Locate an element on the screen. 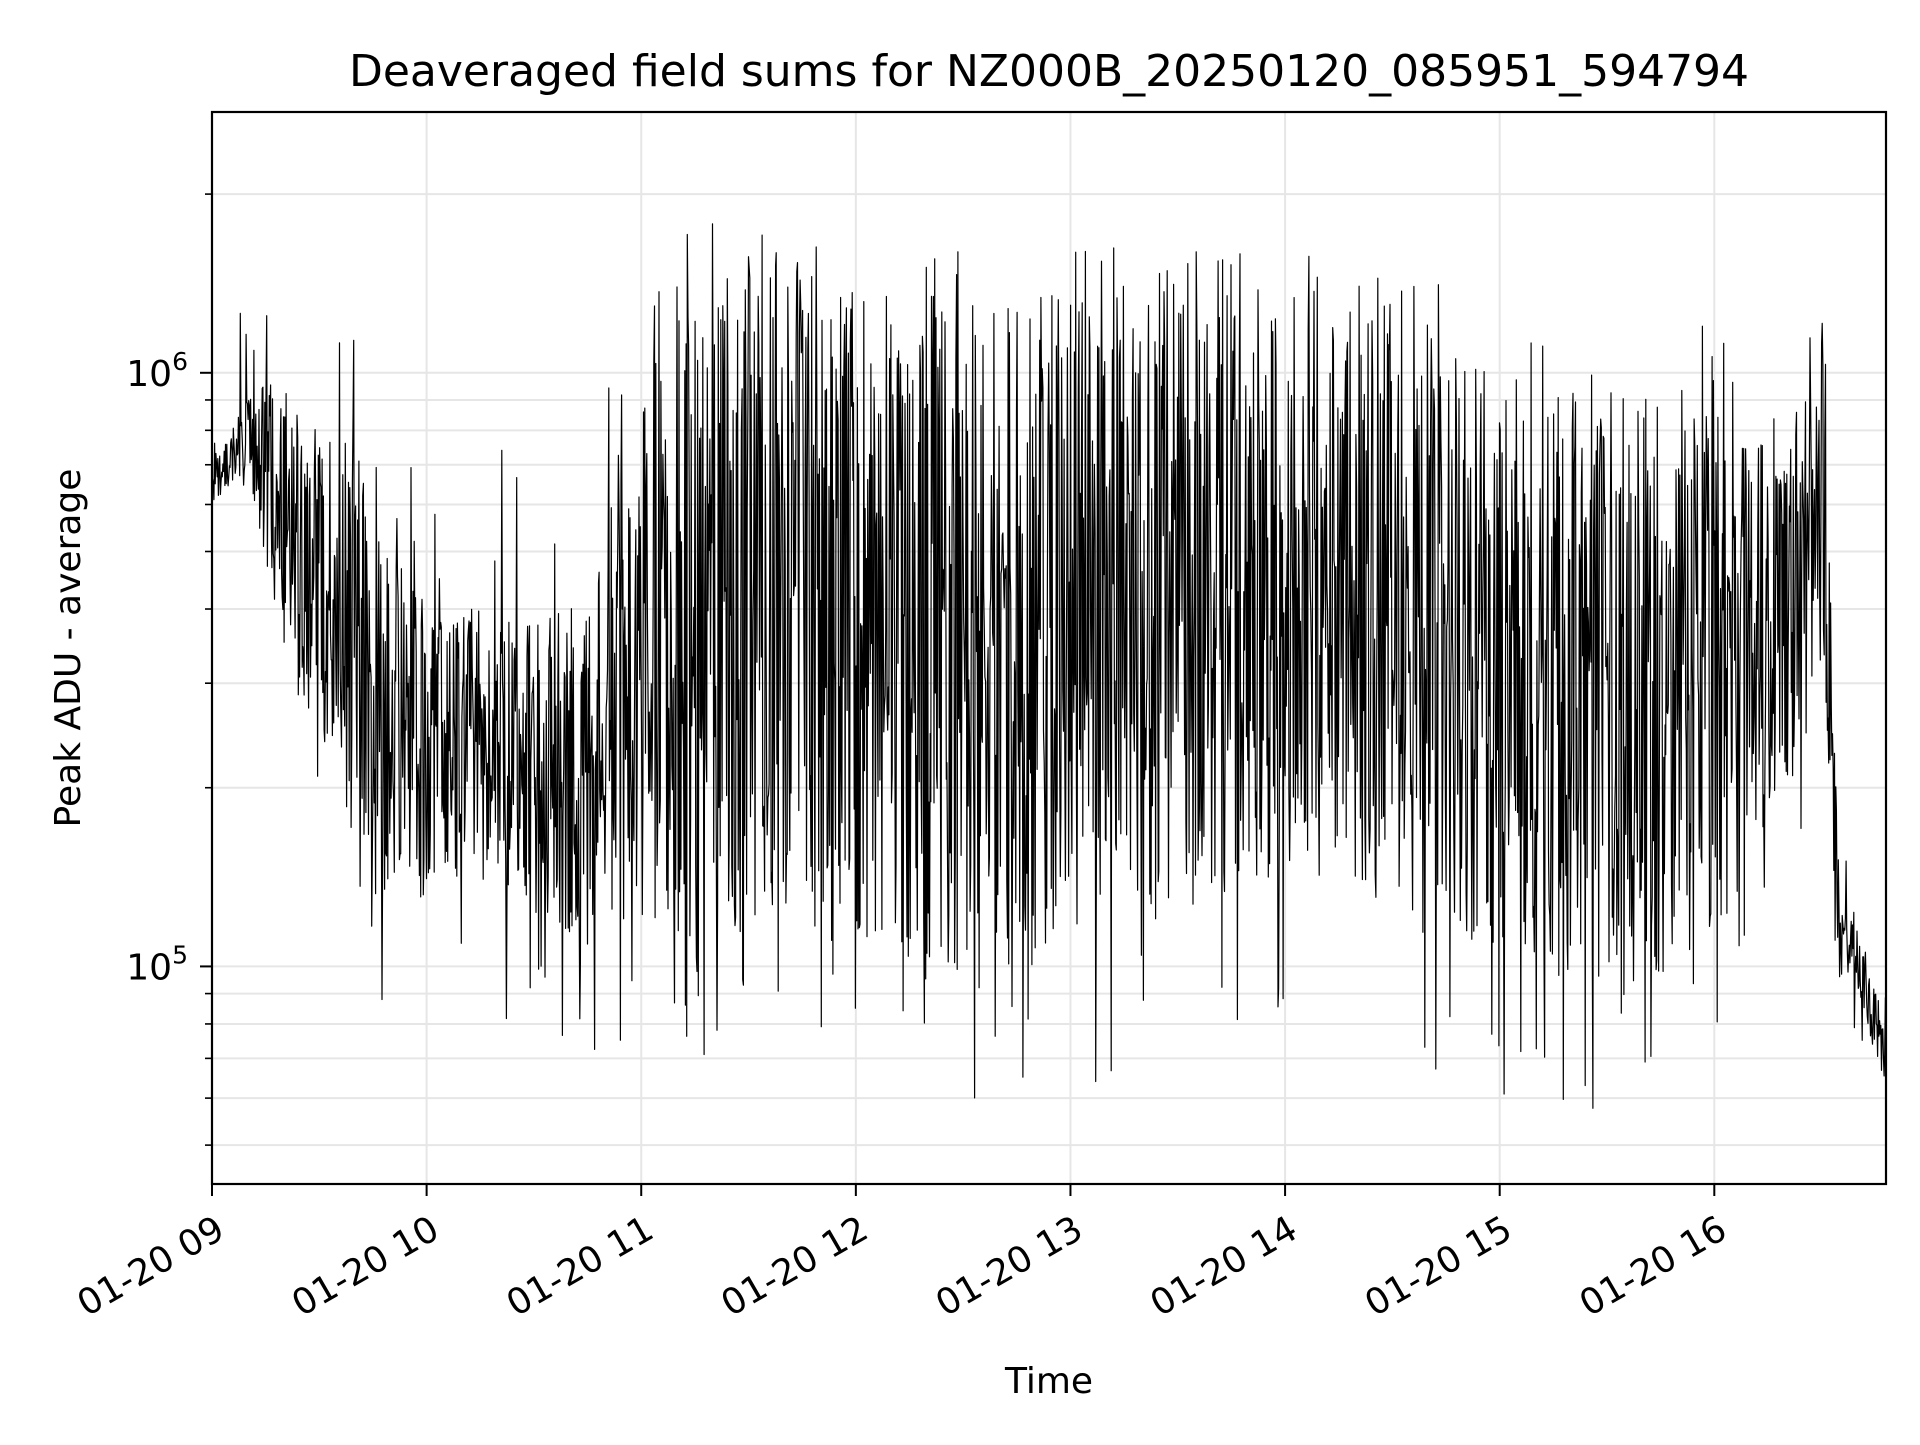  x-axis-label: Time is located at coordinates (1048, 1381).